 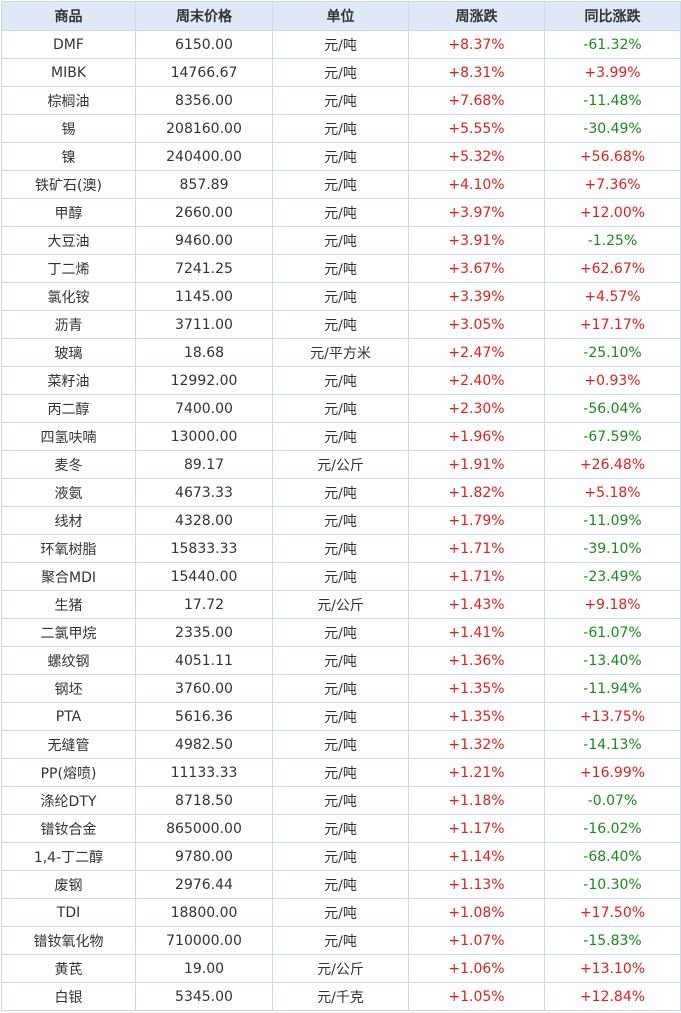 What do you see at coordinates (476, 688) in the screenshot?
I see `weekly-change-cell: +1.35%` at bounding box center [476, 688].